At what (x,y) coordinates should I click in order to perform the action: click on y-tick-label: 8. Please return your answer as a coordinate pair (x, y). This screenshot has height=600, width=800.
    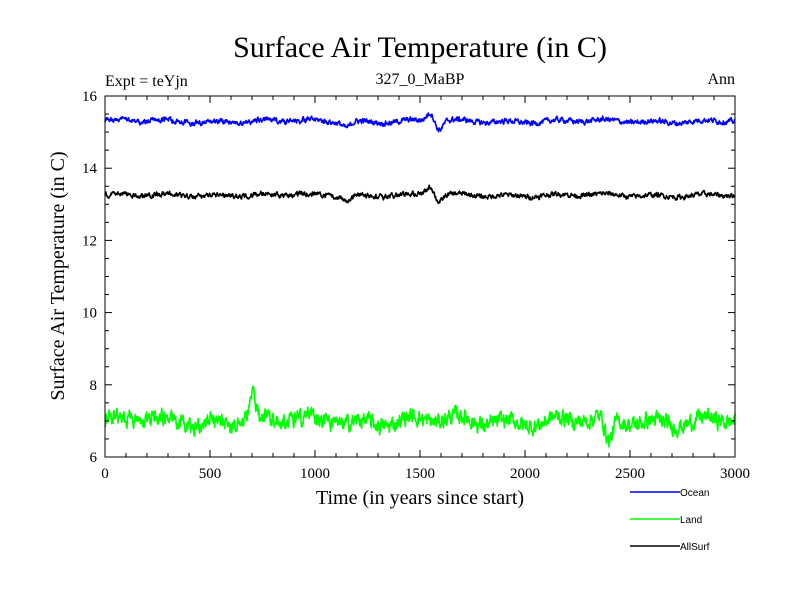
    Looking at the image, I should click on (94, 386).